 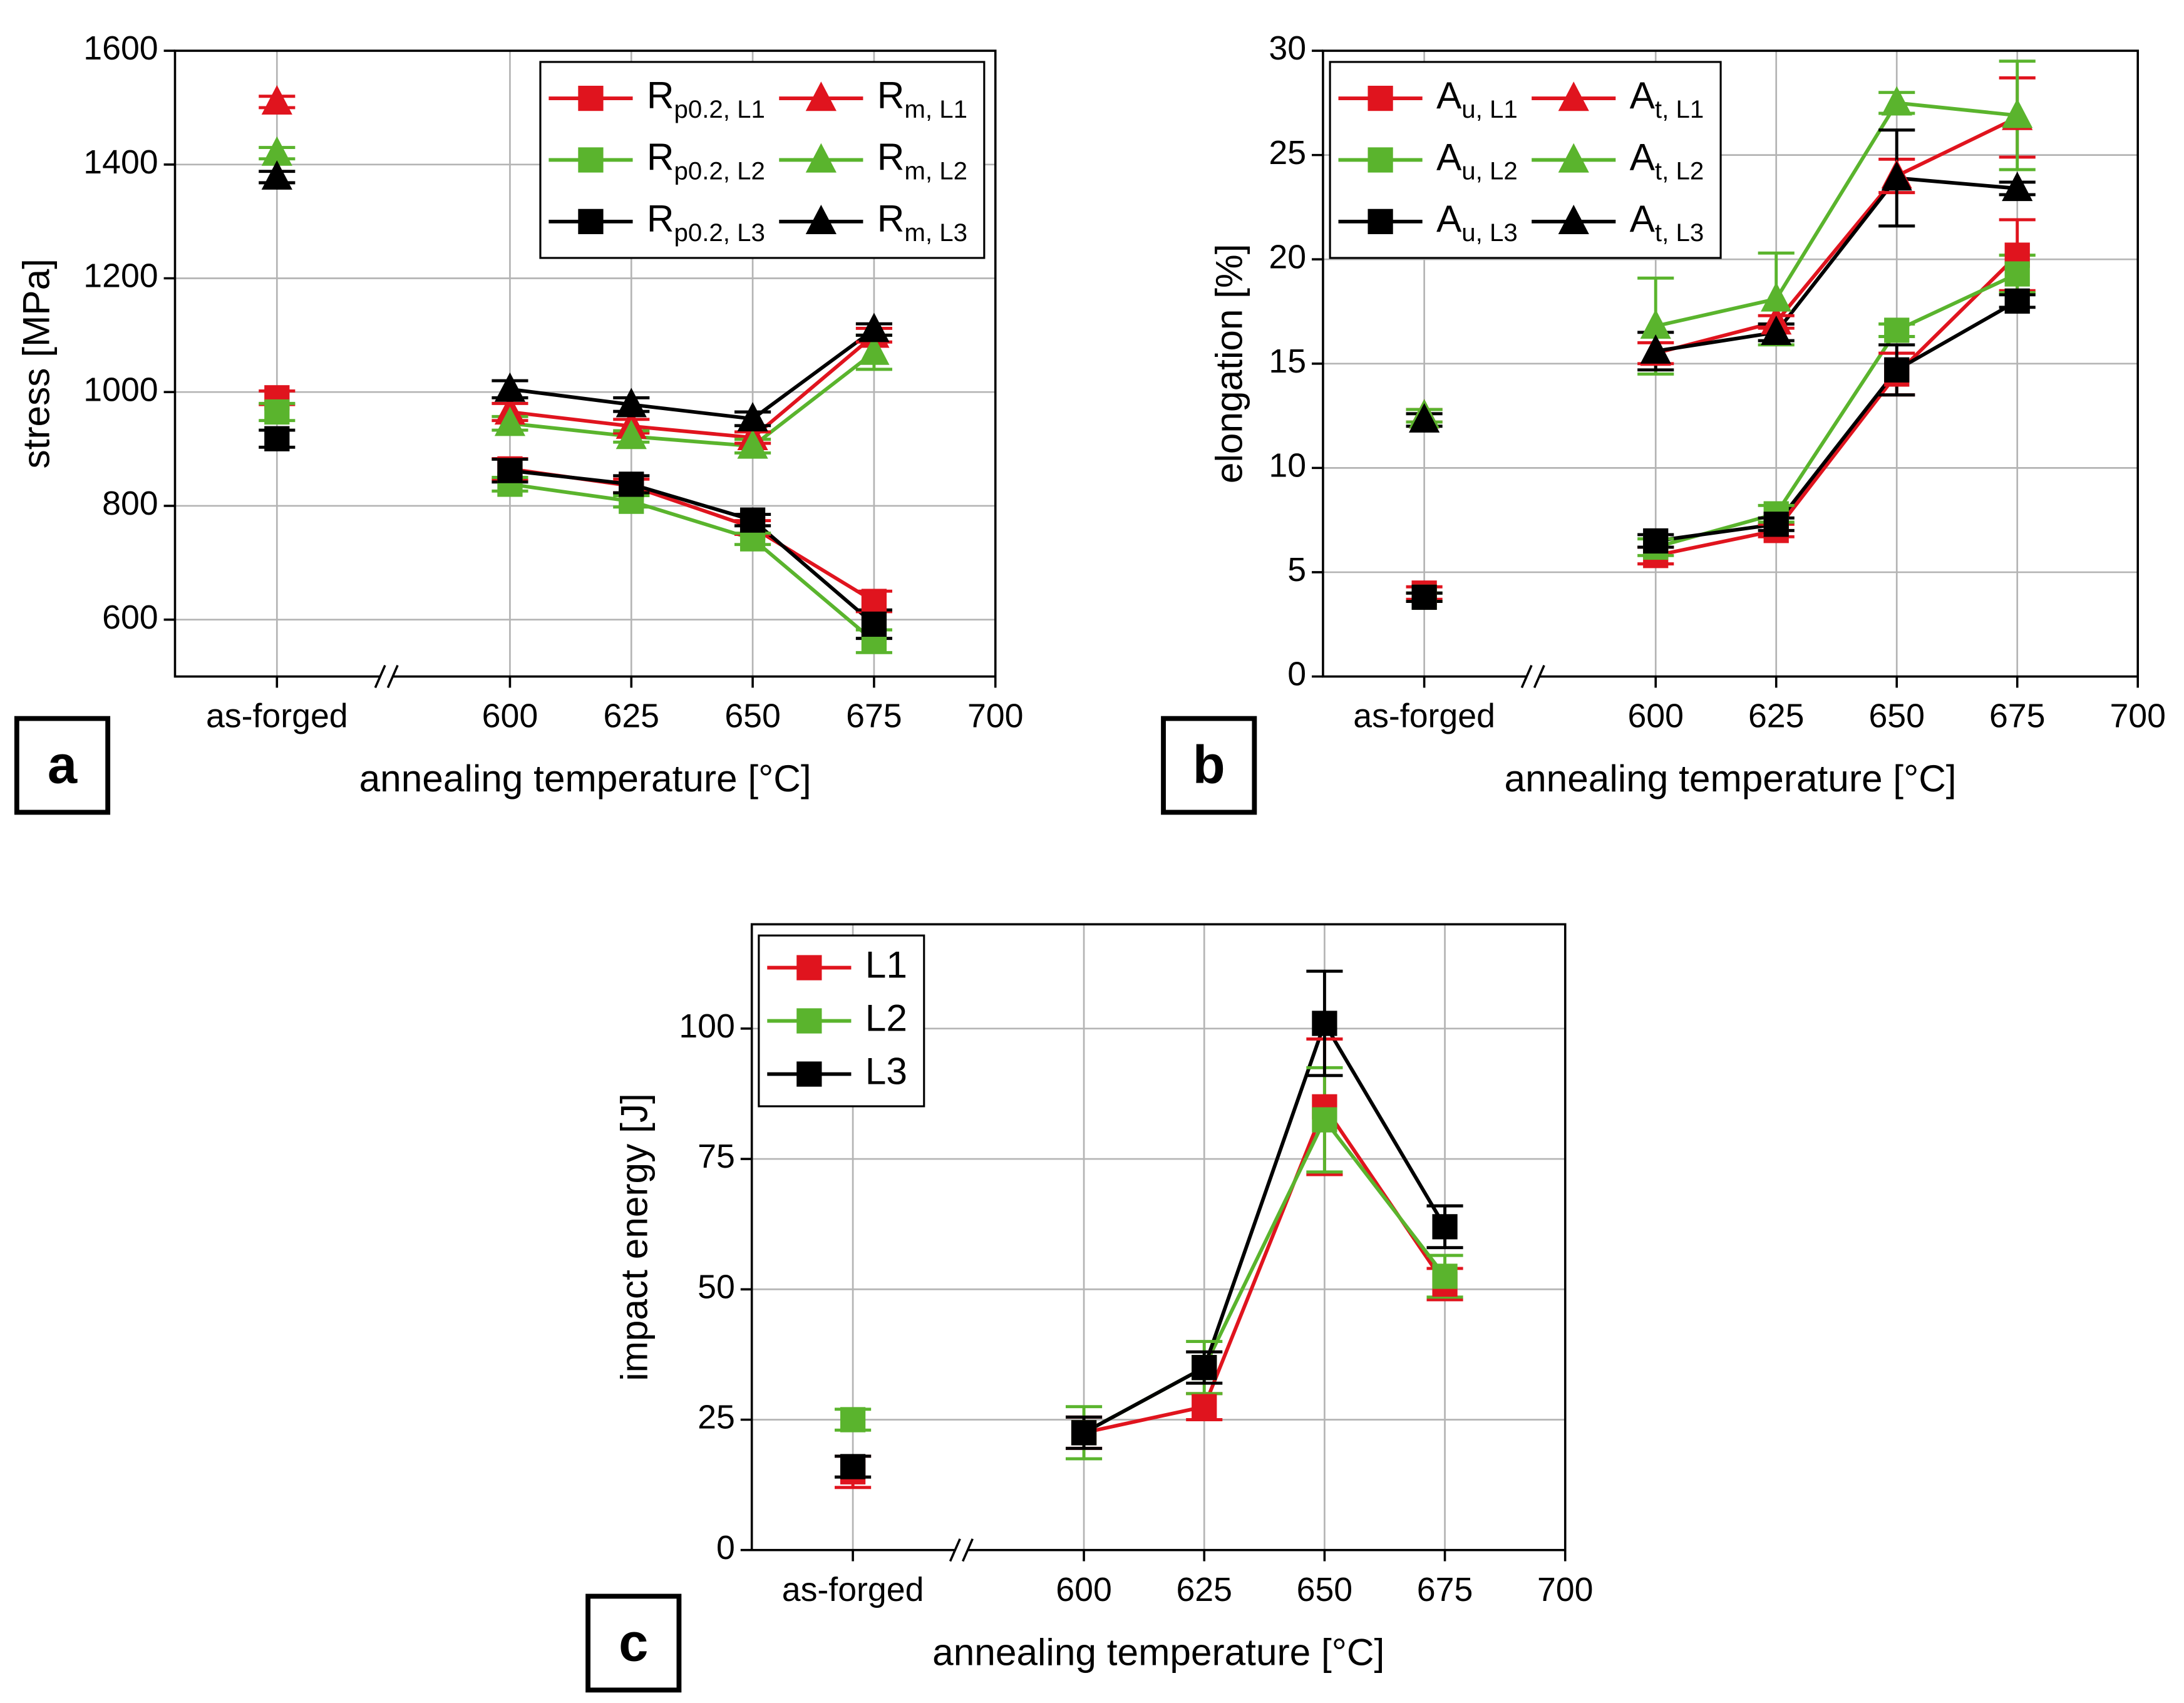 What do you see at coordinates (717, 1156) in the screenshot?
I see `y-tick-label: 75` at bounding box center [717, 1156].